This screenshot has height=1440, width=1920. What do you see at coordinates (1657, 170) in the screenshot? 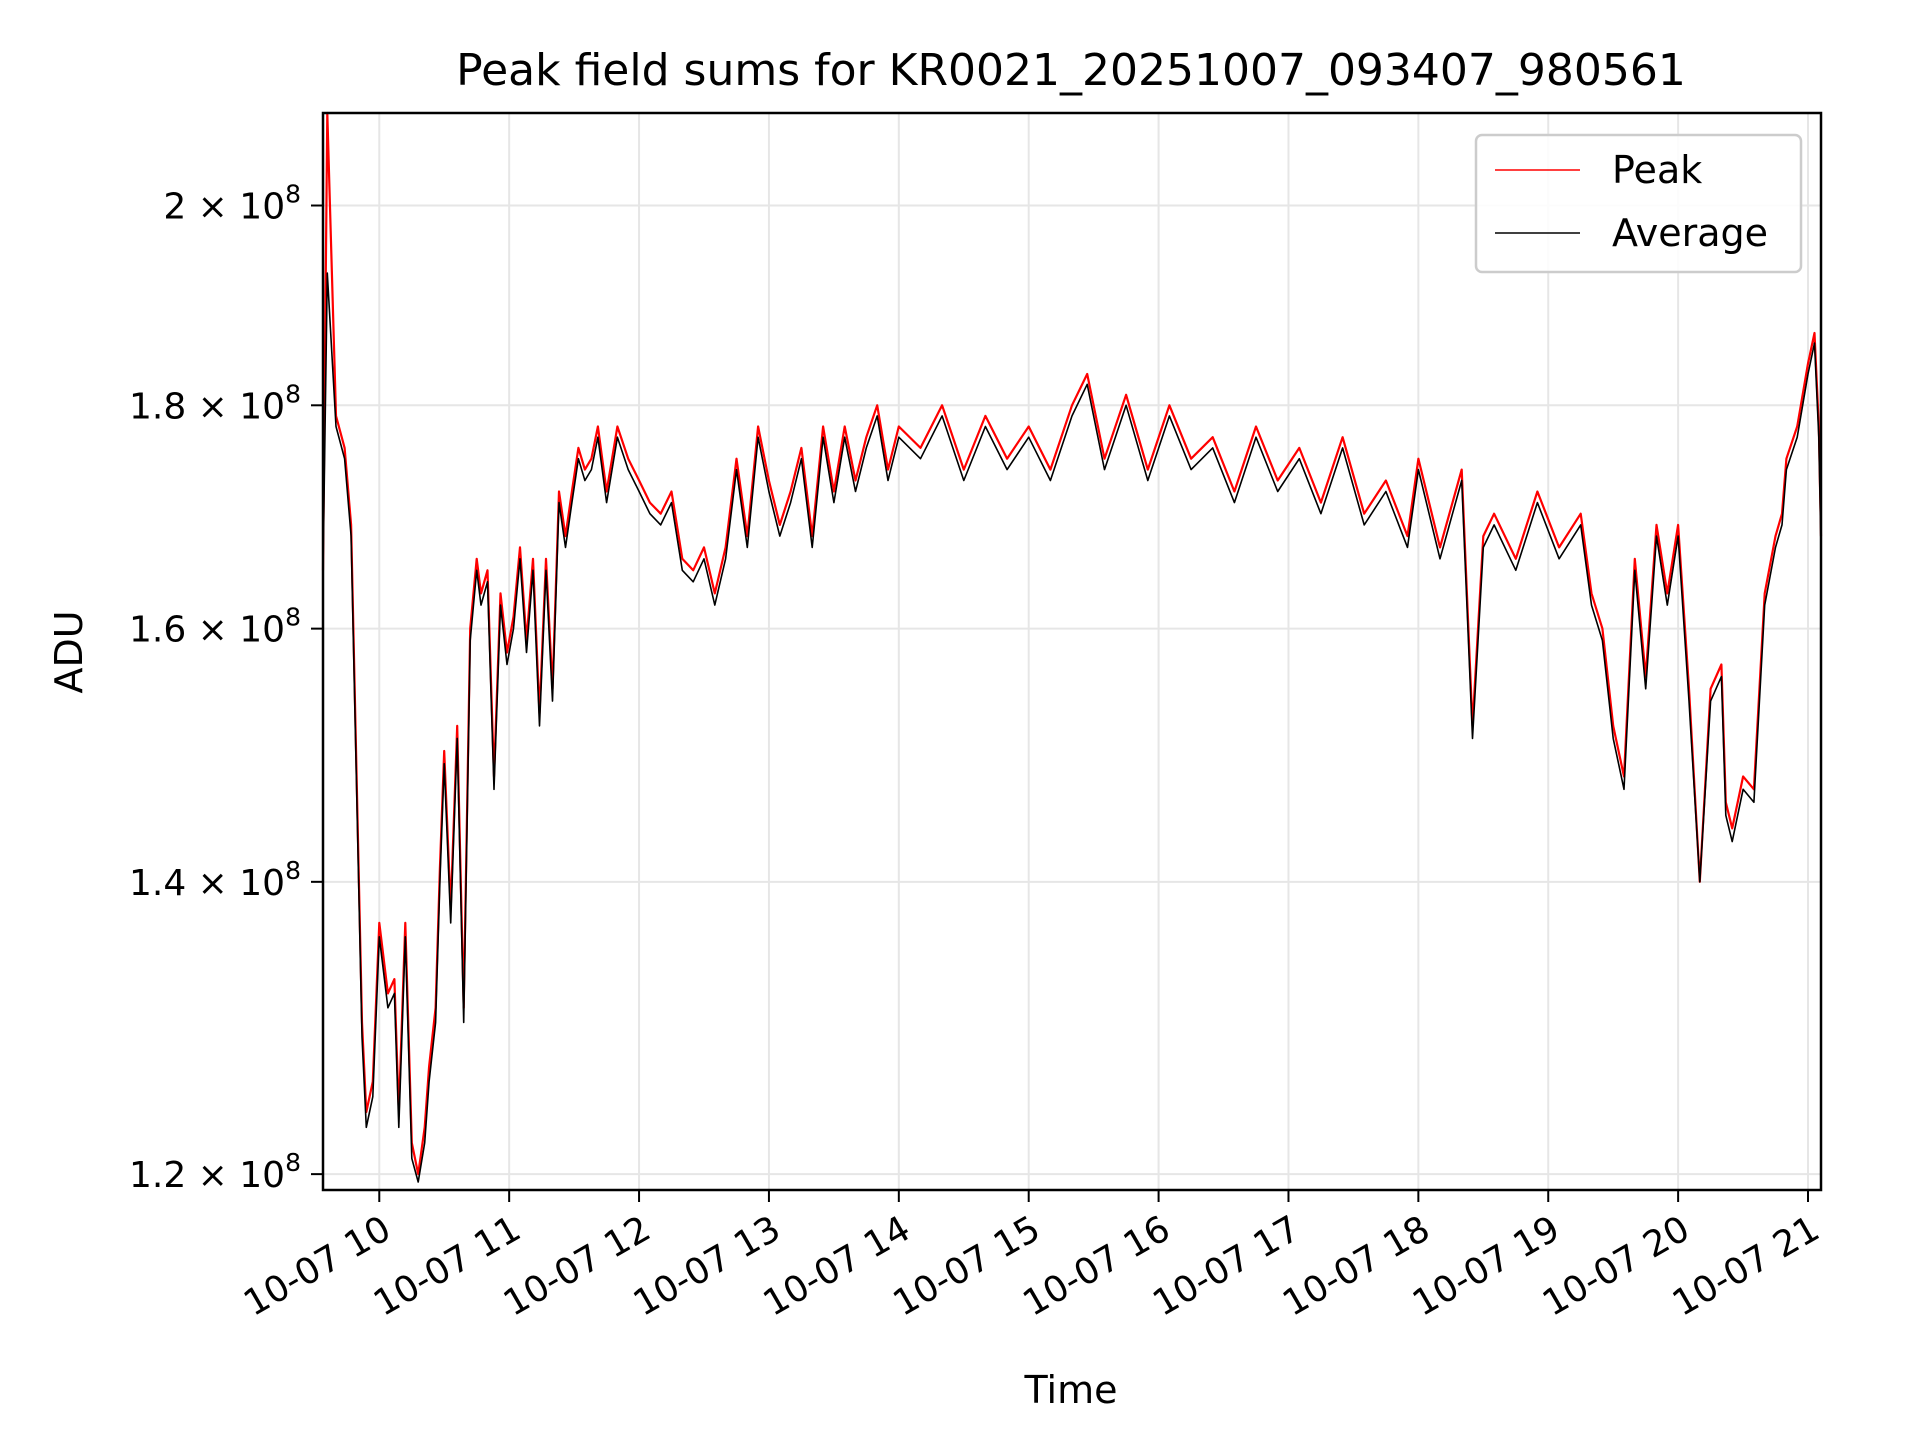
I see `legend-label-peak: Peak` at bounding box center [1657, 170].